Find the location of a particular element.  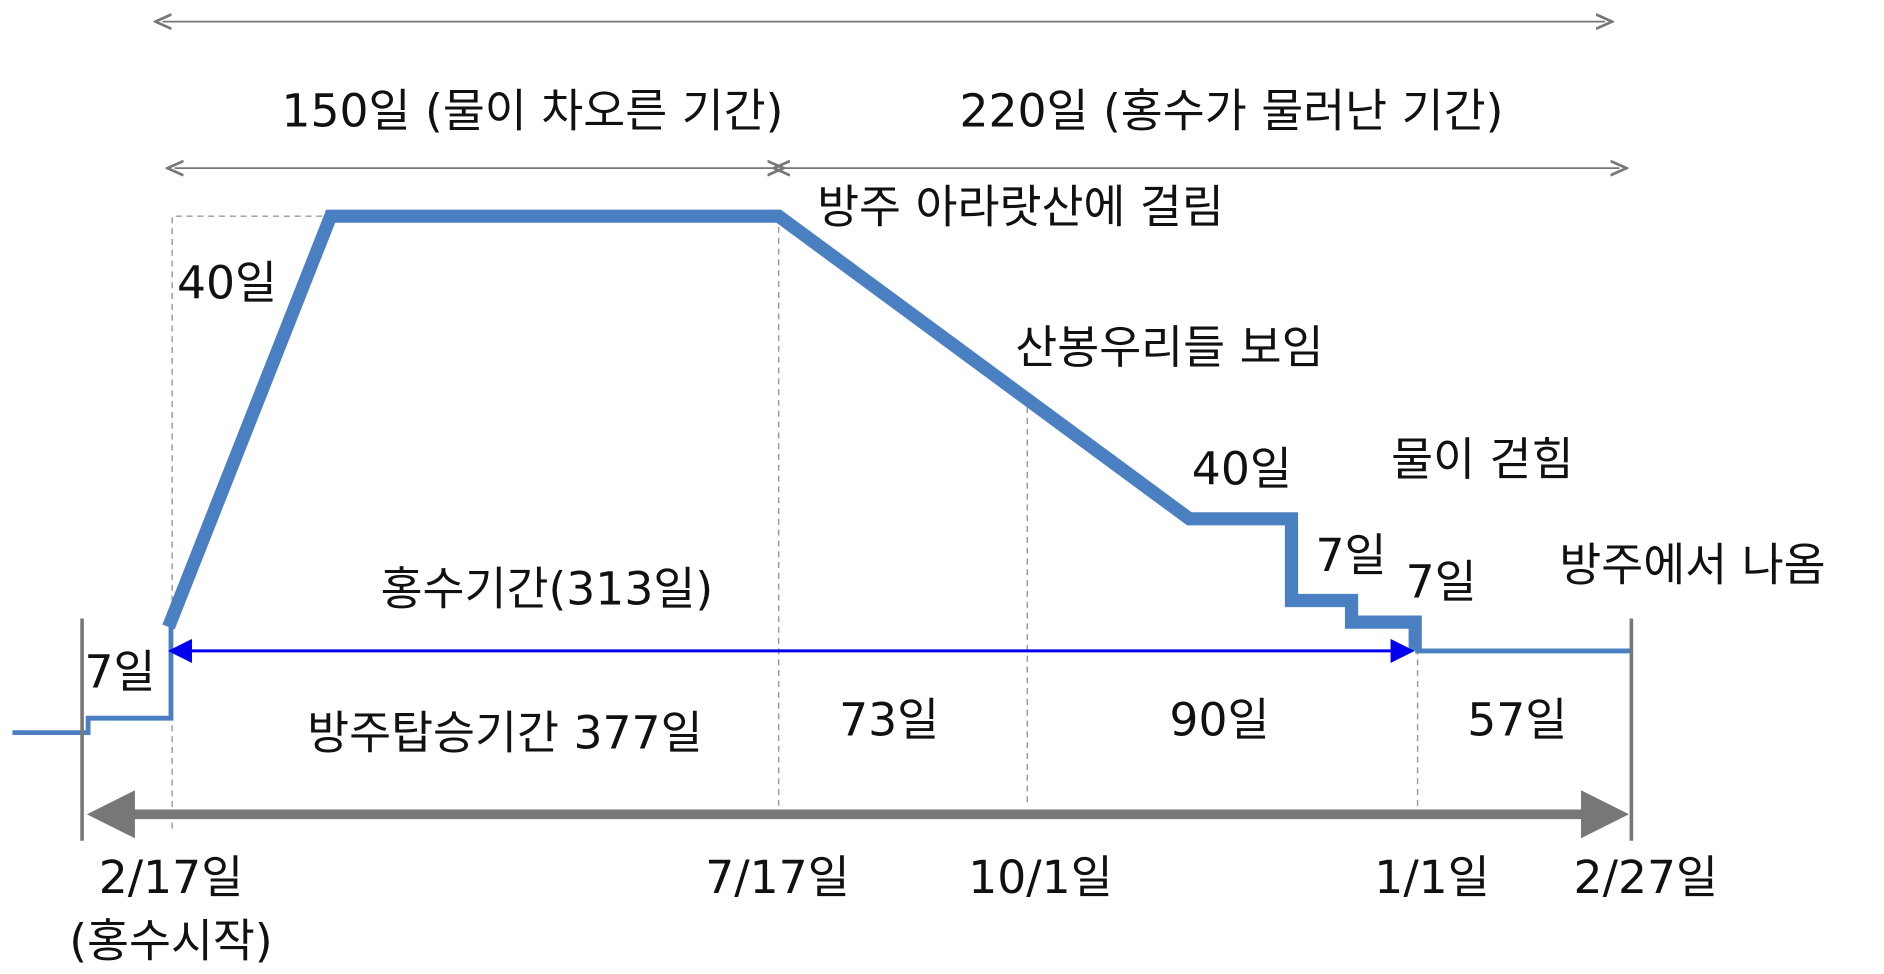

date-label: 2/27일 is located at coordinates (1646, 877).